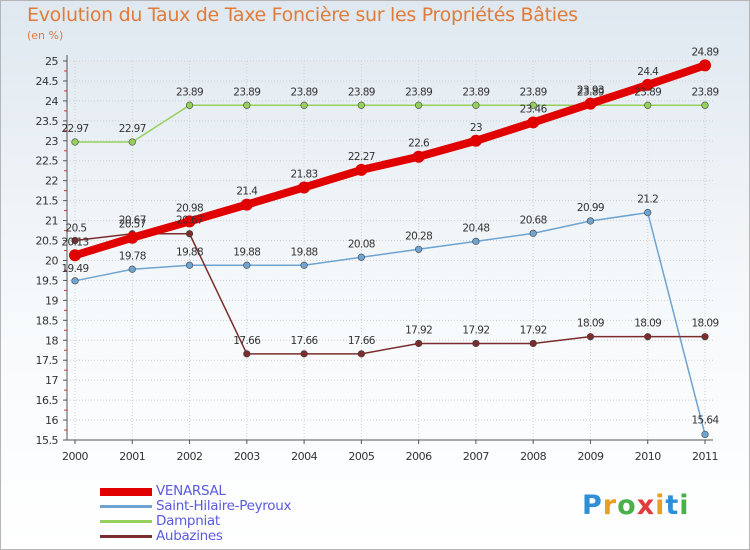  Describe the element at coordinates (224, 506) in the screenshot. I see `legend-label: Saint-Hilaire-Peyroux` at that location.